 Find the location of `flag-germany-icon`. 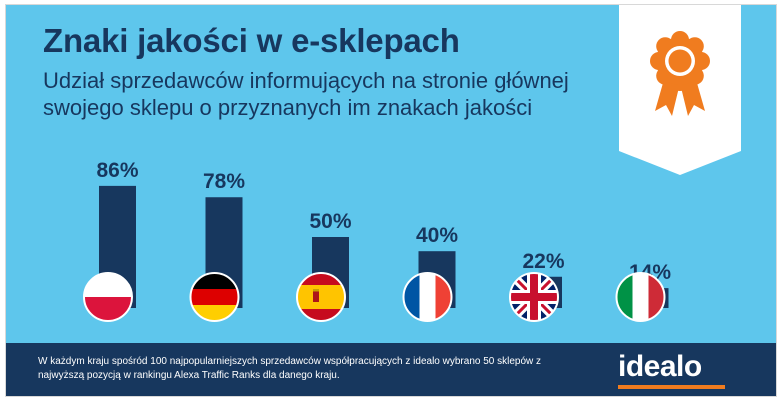

flag-germany-icon is located at coordinates (214, 297).